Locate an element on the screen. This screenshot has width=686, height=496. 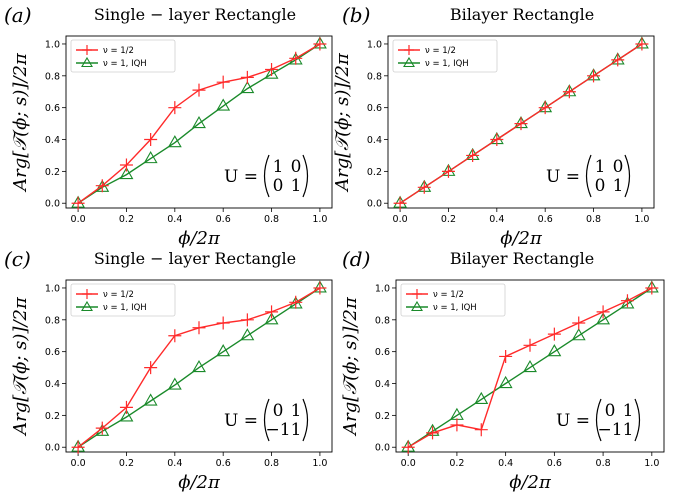
panel-tag: (d) is located at coordinates (356, 259).